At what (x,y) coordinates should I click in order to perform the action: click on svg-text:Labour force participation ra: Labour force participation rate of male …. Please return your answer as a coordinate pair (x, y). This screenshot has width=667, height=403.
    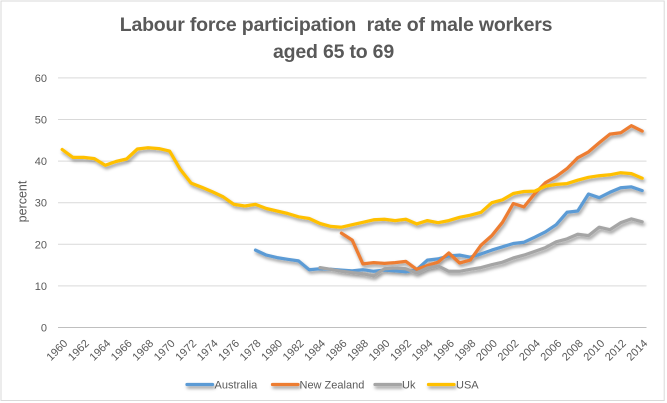
    Looking at the image, I should click on (336, 25).